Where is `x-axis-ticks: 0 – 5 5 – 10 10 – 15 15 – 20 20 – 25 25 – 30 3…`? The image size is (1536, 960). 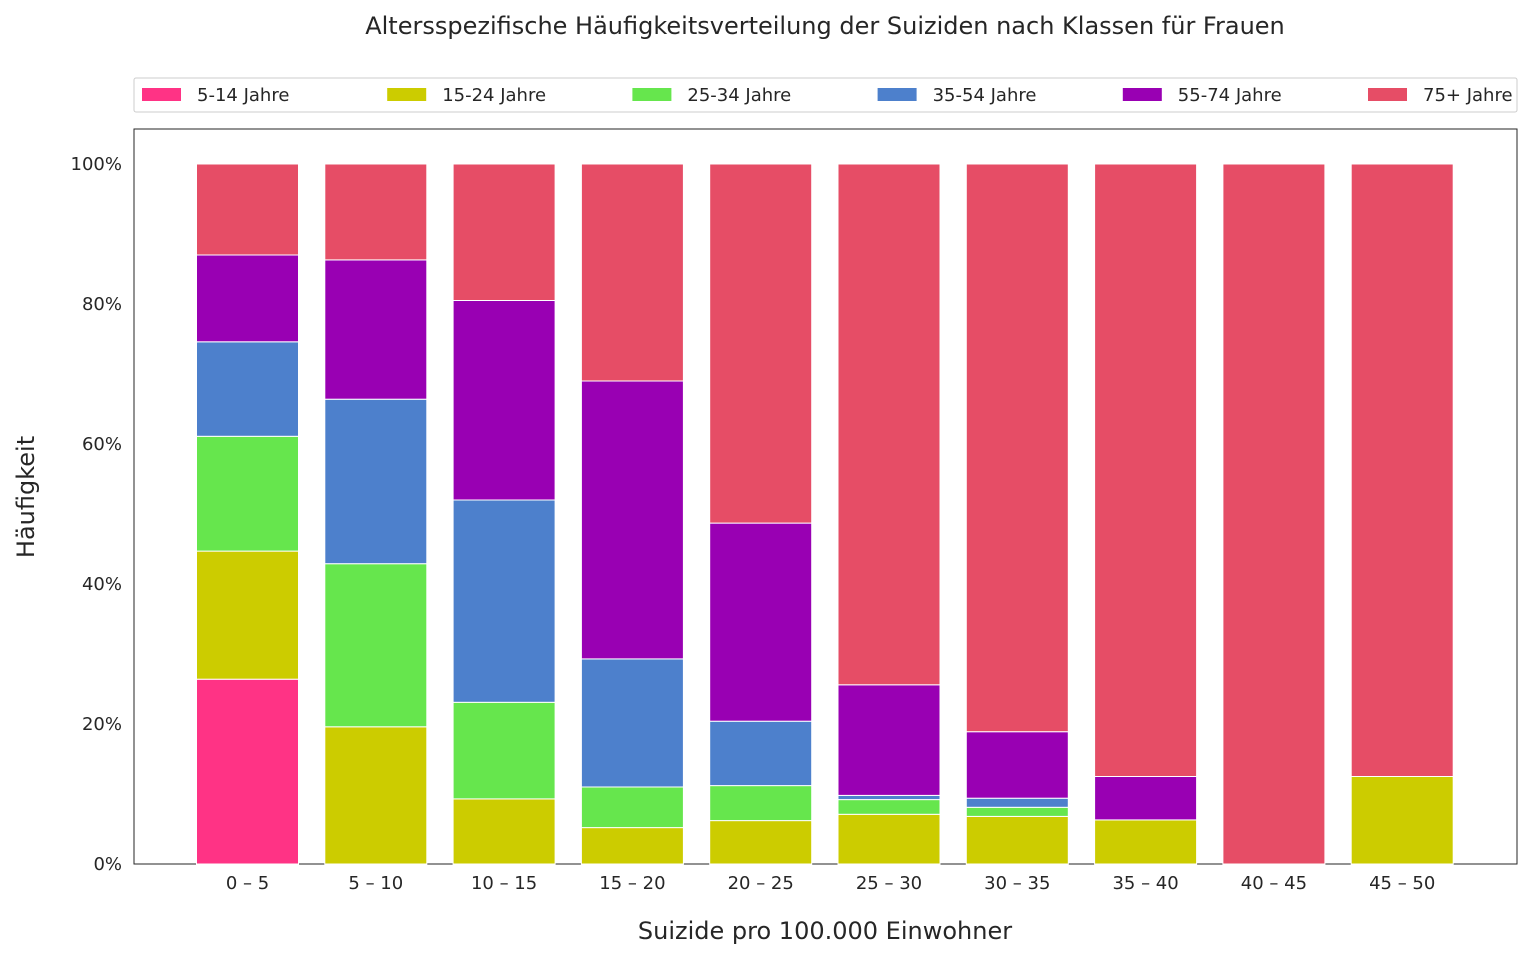
x-axis-ticks: 0 – 5 5 – 10 10 – 15 15 – 20 20 – 25 25 – 30 3… is located at coordinates (831, 883).